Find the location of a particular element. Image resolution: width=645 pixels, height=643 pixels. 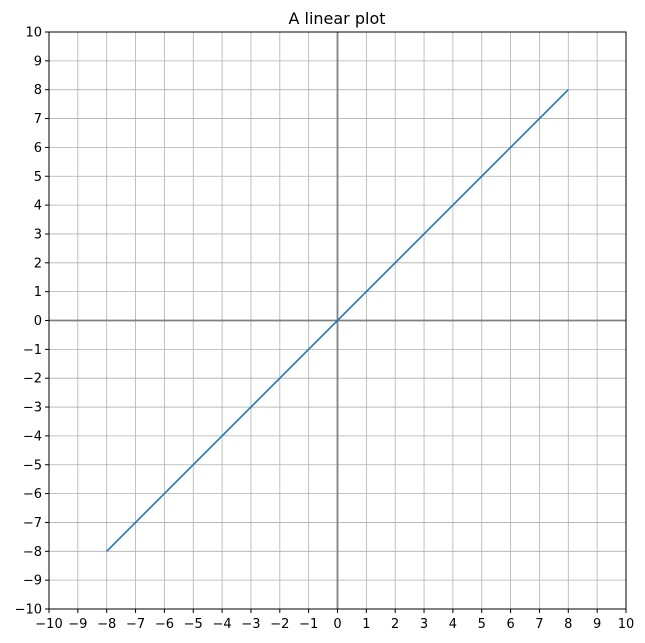

x-tick-label: 10 is located at coordinates (626, 624).